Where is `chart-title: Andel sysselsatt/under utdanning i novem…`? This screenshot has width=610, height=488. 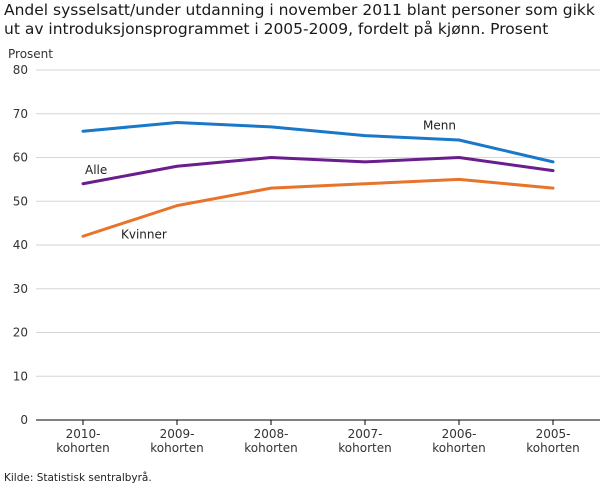 chart-title: Andel sysselsatt/under utdanning i novem… is located at coordinates (299, 19).